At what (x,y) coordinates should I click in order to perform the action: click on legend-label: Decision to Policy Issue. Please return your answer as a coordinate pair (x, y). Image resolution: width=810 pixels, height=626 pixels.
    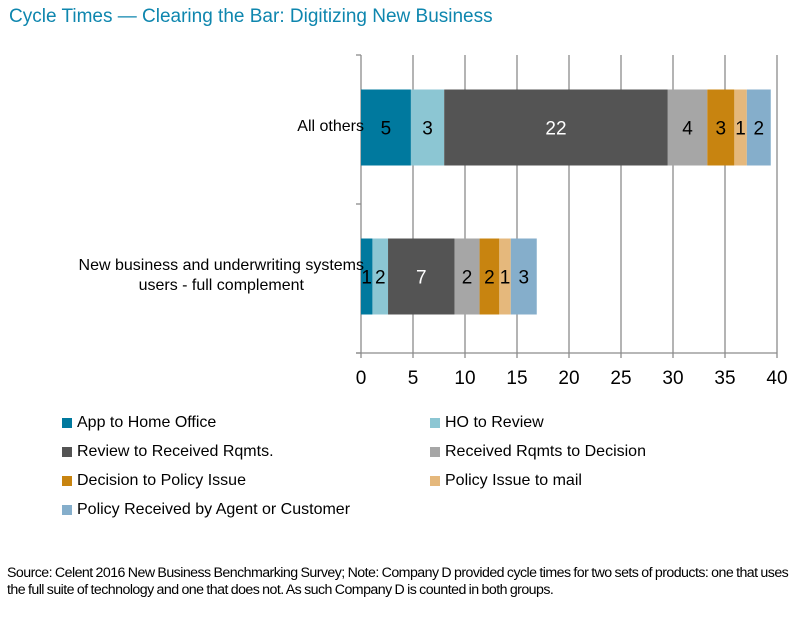
    Looking at the image, I should click on (161, 480).